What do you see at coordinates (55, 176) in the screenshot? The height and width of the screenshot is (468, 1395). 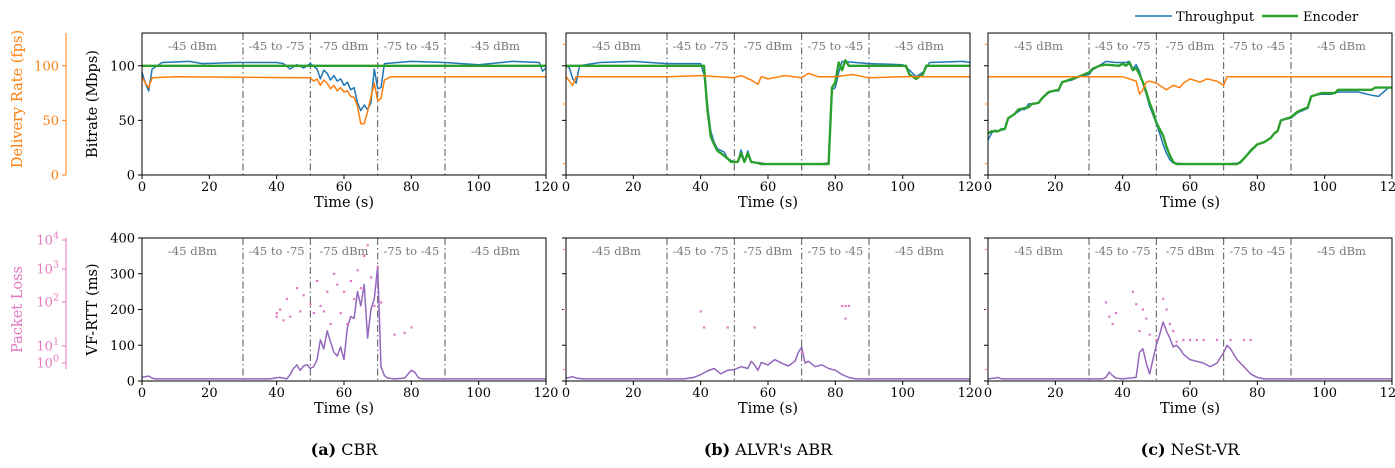 I see `delivery-tick-label: 0` at bounding box center [55, 176].